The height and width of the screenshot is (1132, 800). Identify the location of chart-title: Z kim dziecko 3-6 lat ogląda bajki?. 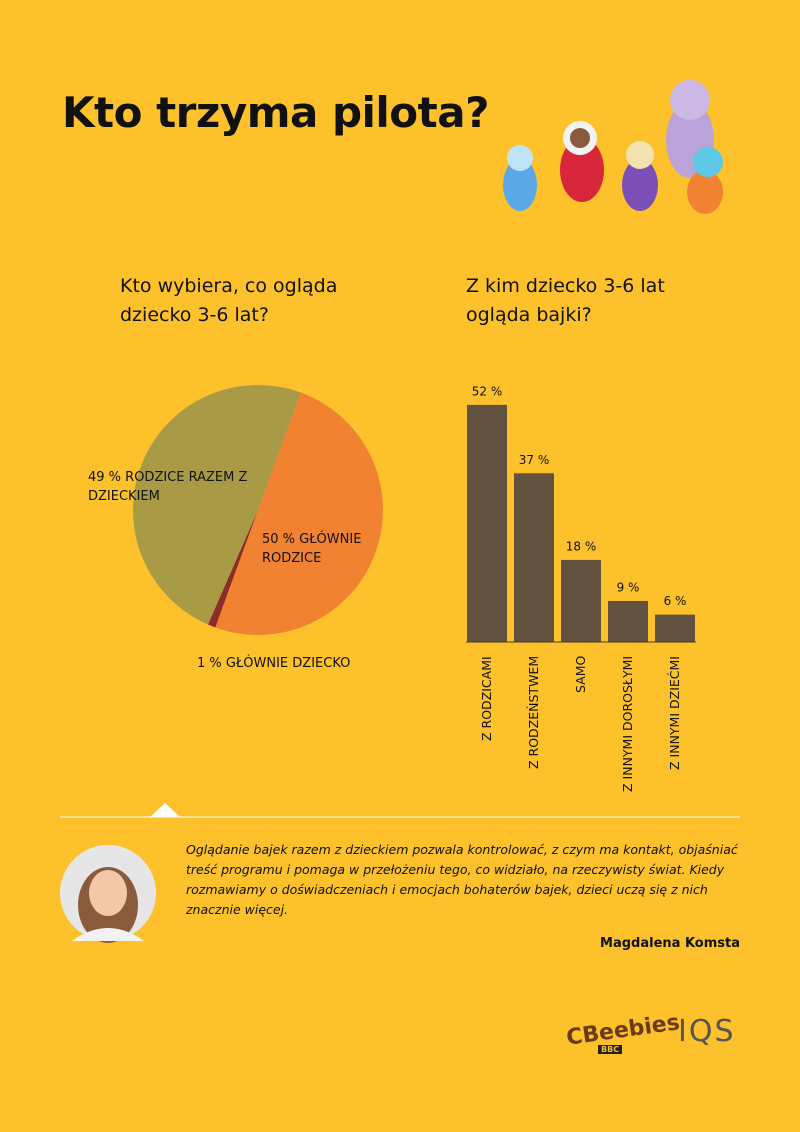
(565, 300).